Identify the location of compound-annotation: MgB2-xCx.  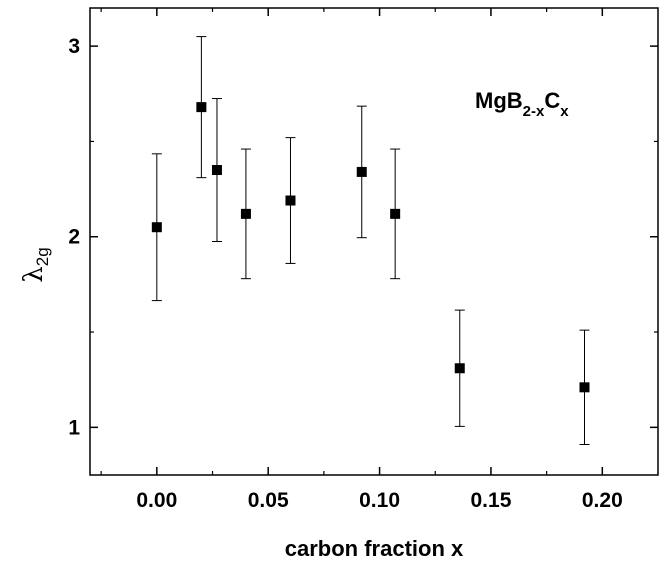
(522, 104).